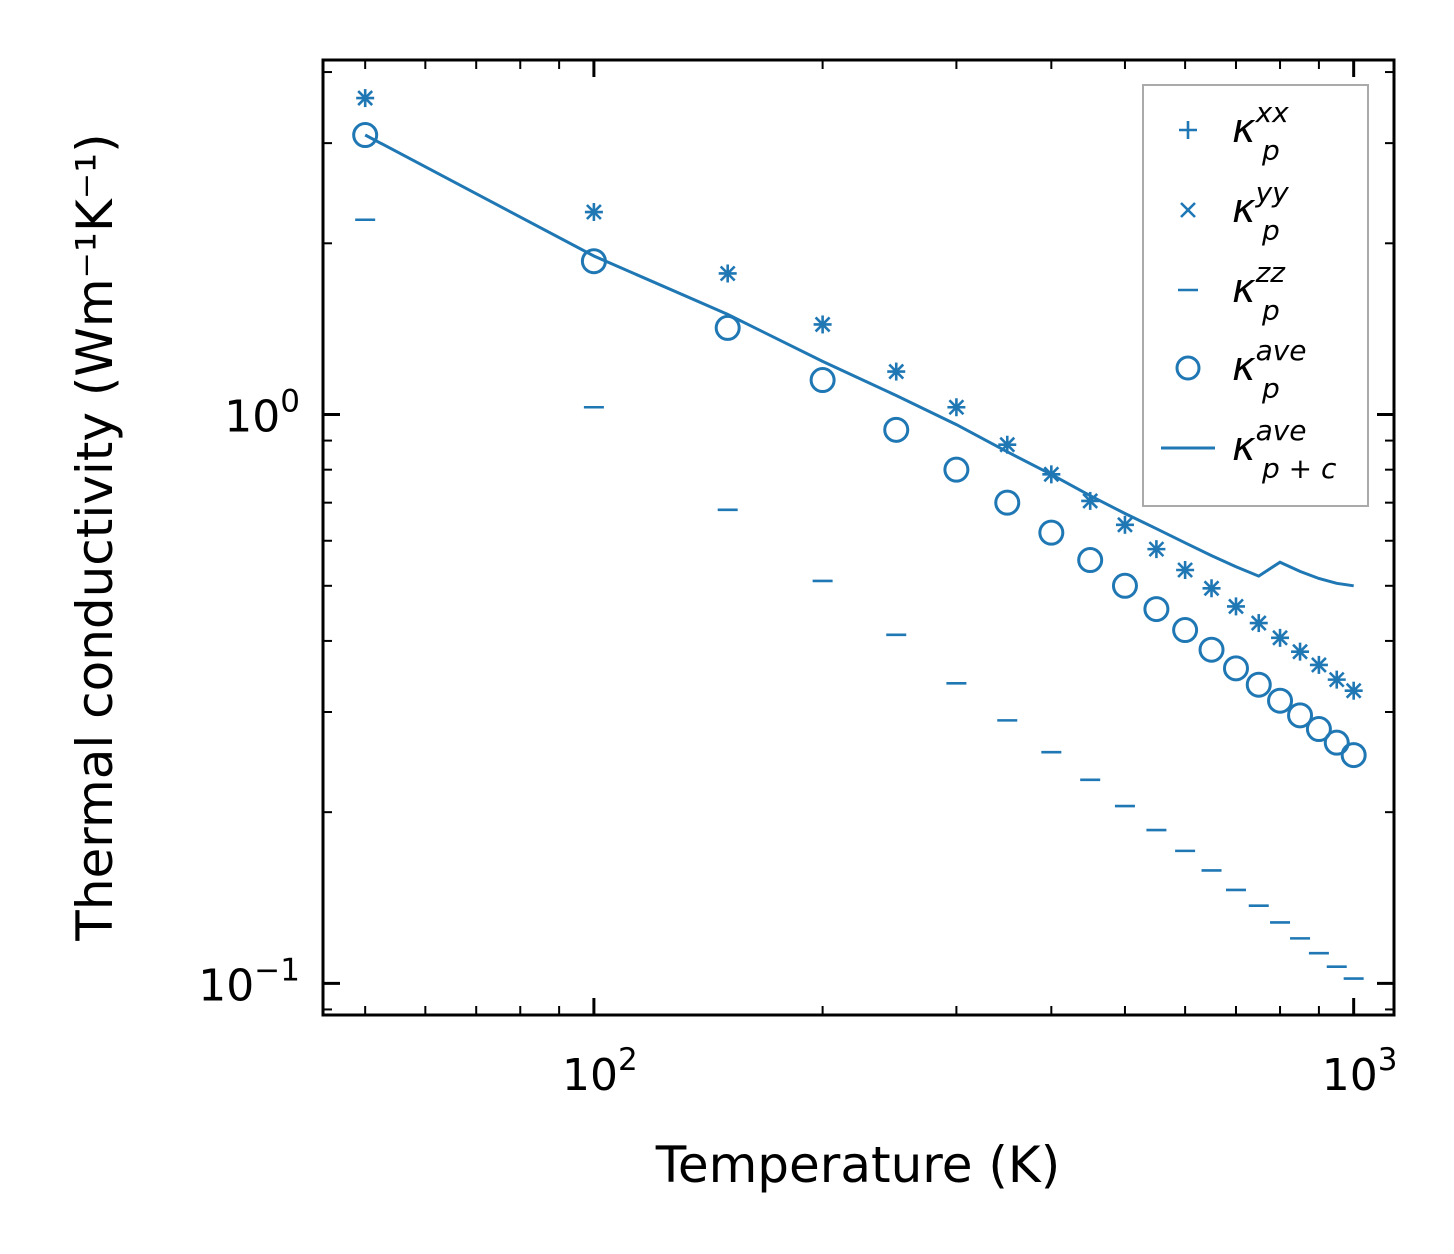 This screenshot has height=1254, width=1454. I want to click on legend-entry-xx: κxx p, so click(1234, 131).